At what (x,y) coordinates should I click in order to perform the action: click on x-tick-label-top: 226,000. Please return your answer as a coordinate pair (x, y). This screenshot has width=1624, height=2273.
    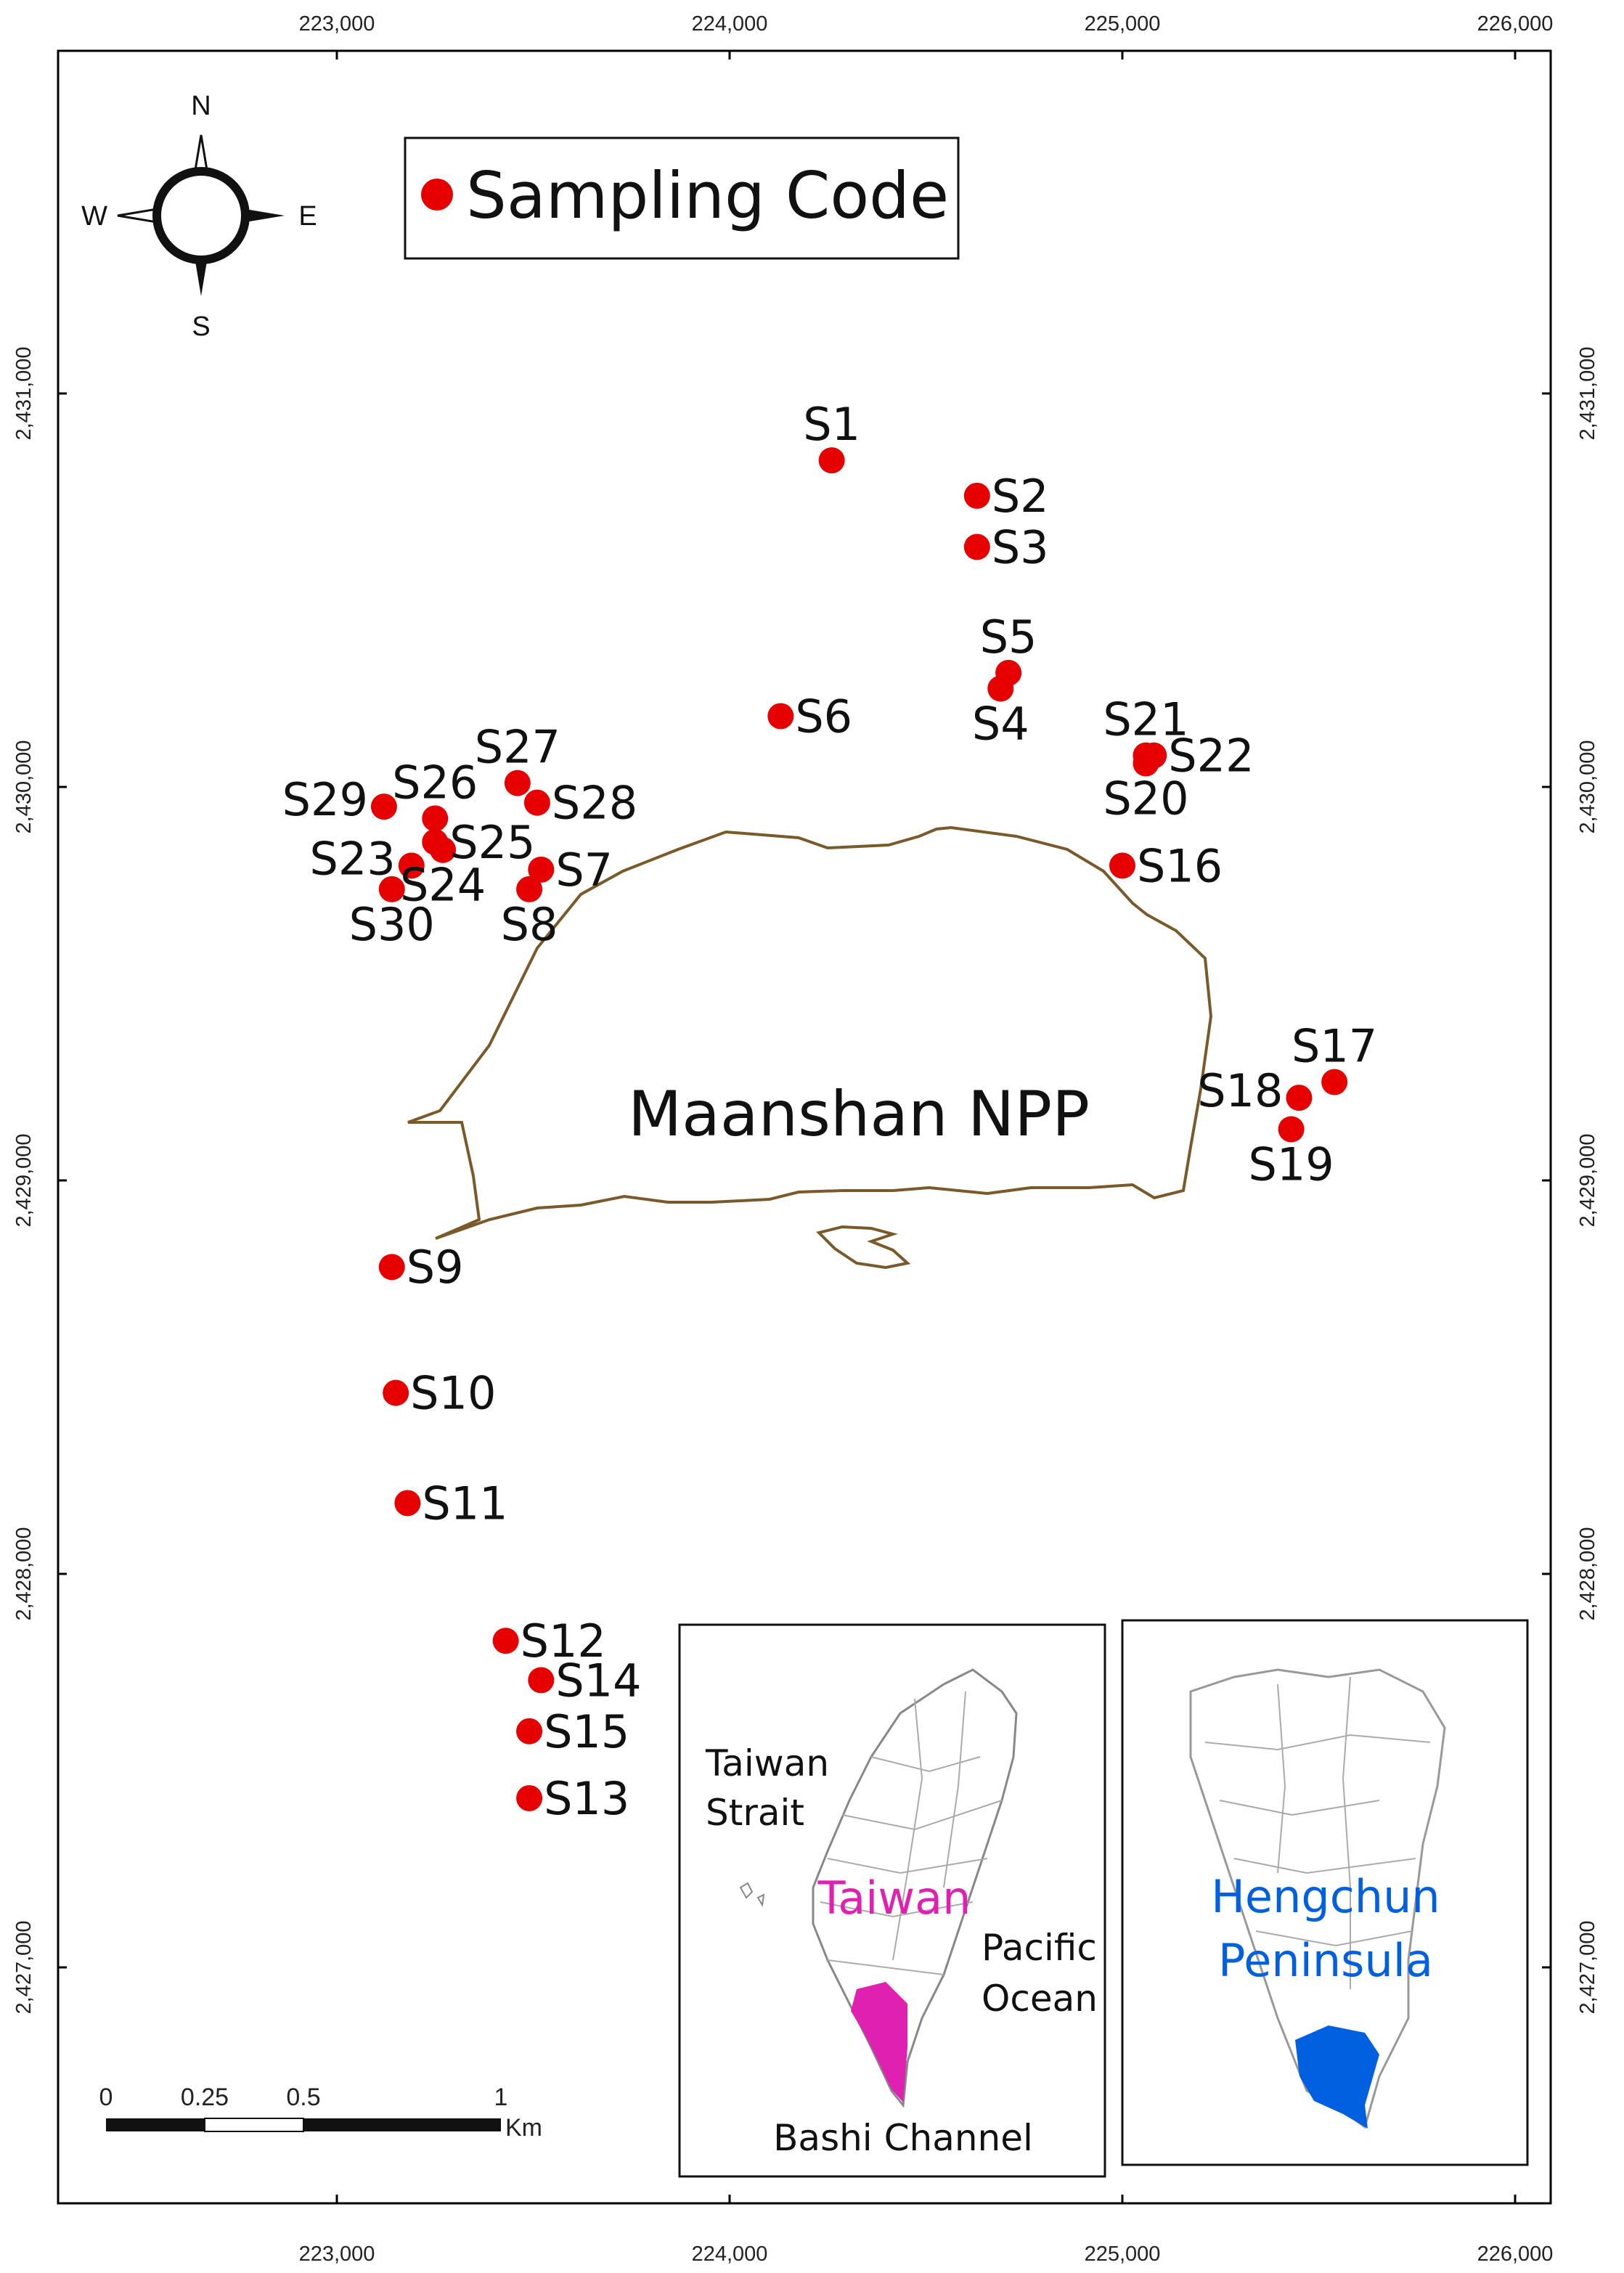
    Looking at the image, I should click on (1516, 24).